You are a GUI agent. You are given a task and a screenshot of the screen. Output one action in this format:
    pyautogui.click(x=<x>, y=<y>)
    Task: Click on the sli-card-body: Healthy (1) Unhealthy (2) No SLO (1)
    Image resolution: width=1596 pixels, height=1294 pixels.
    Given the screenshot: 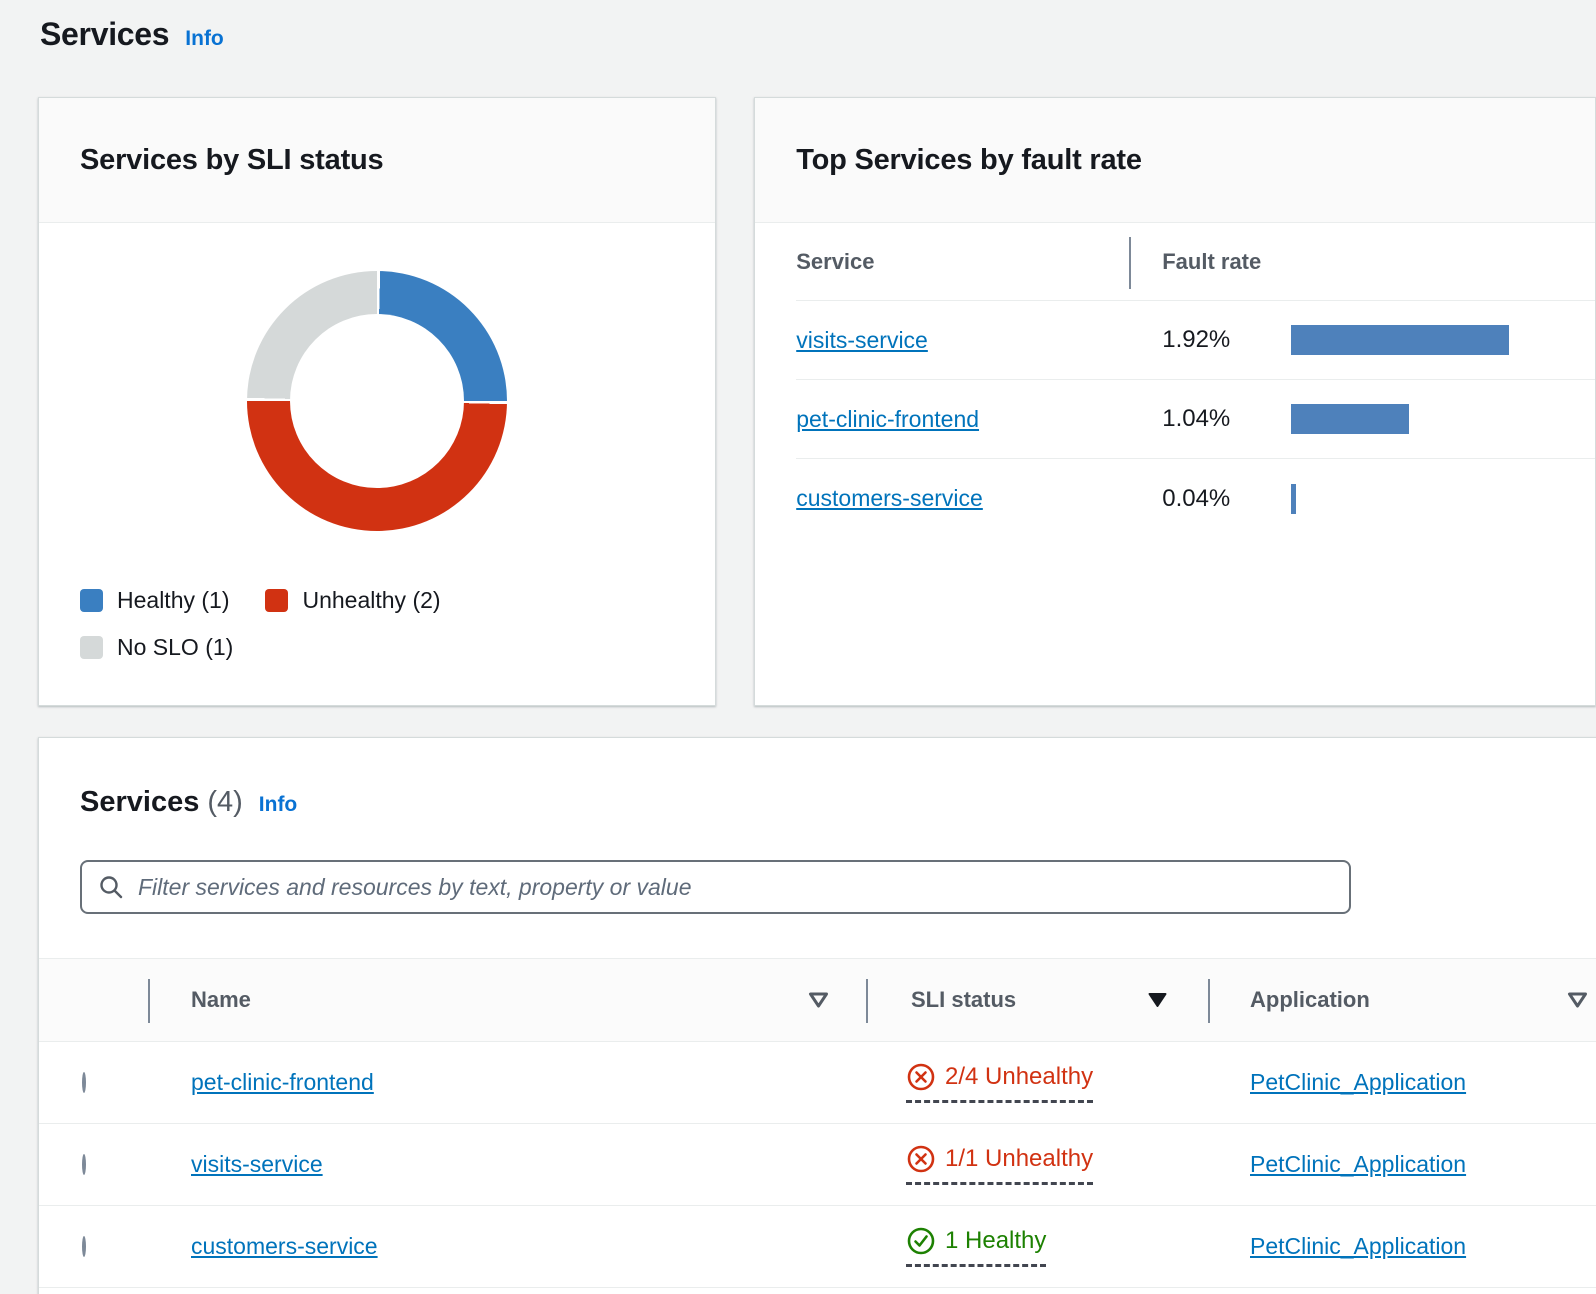 What is the action you would take?
    pyautogui.click(x=377, y=466)
    